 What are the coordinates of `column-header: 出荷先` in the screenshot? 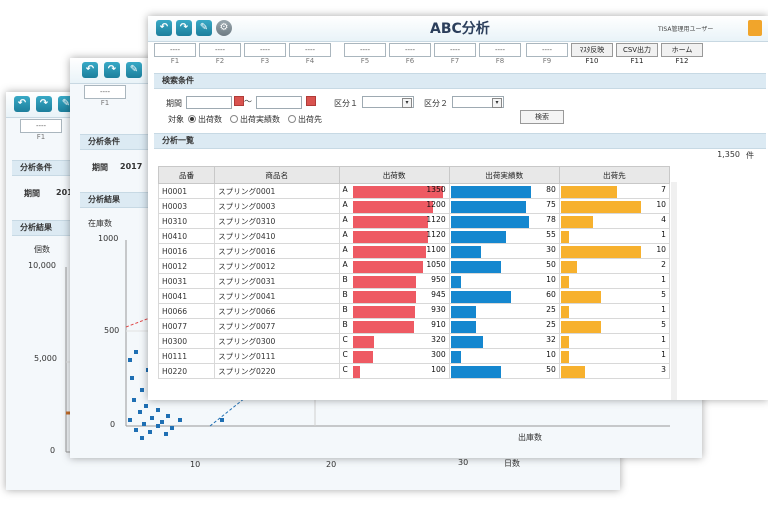 It's located at (614, 175).